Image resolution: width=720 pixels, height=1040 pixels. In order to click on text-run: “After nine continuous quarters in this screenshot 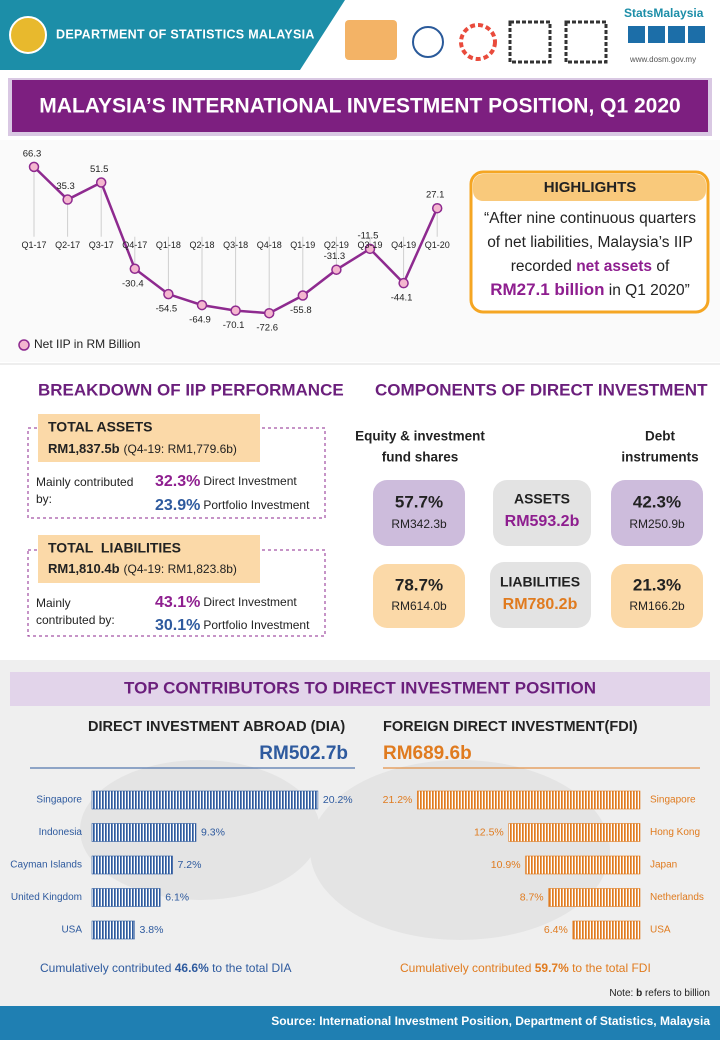, I will do `click(590, 218)`.